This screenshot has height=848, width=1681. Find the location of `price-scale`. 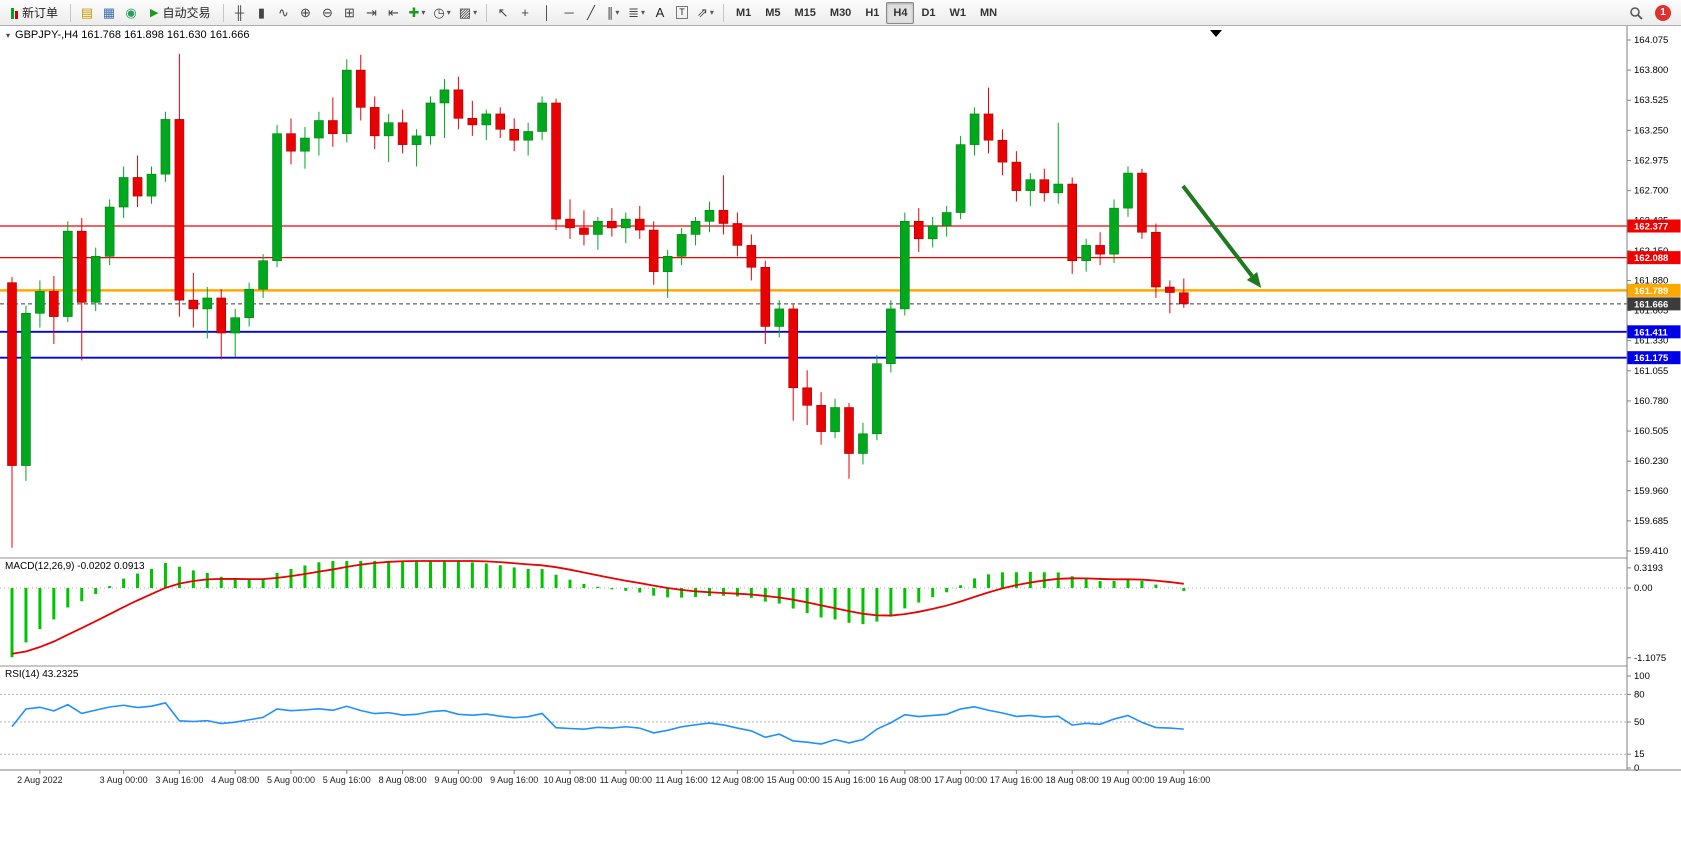

price-scale is located at coordinates (1654, 398).